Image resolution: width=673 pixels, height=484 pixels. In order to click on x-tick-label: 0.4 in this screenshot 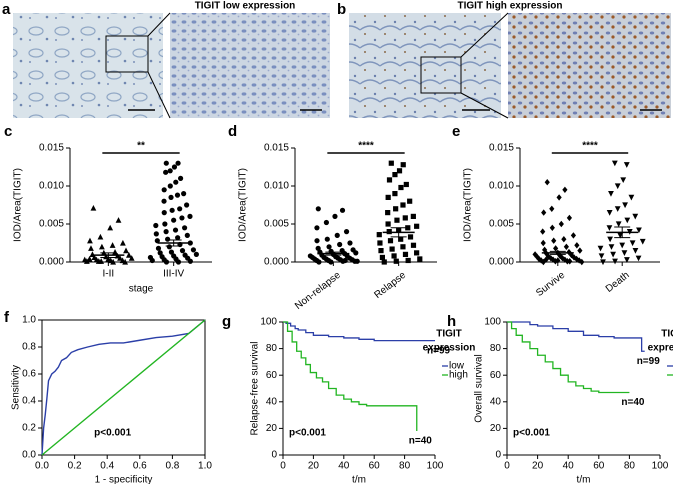, I will do `click(107, 466)`.